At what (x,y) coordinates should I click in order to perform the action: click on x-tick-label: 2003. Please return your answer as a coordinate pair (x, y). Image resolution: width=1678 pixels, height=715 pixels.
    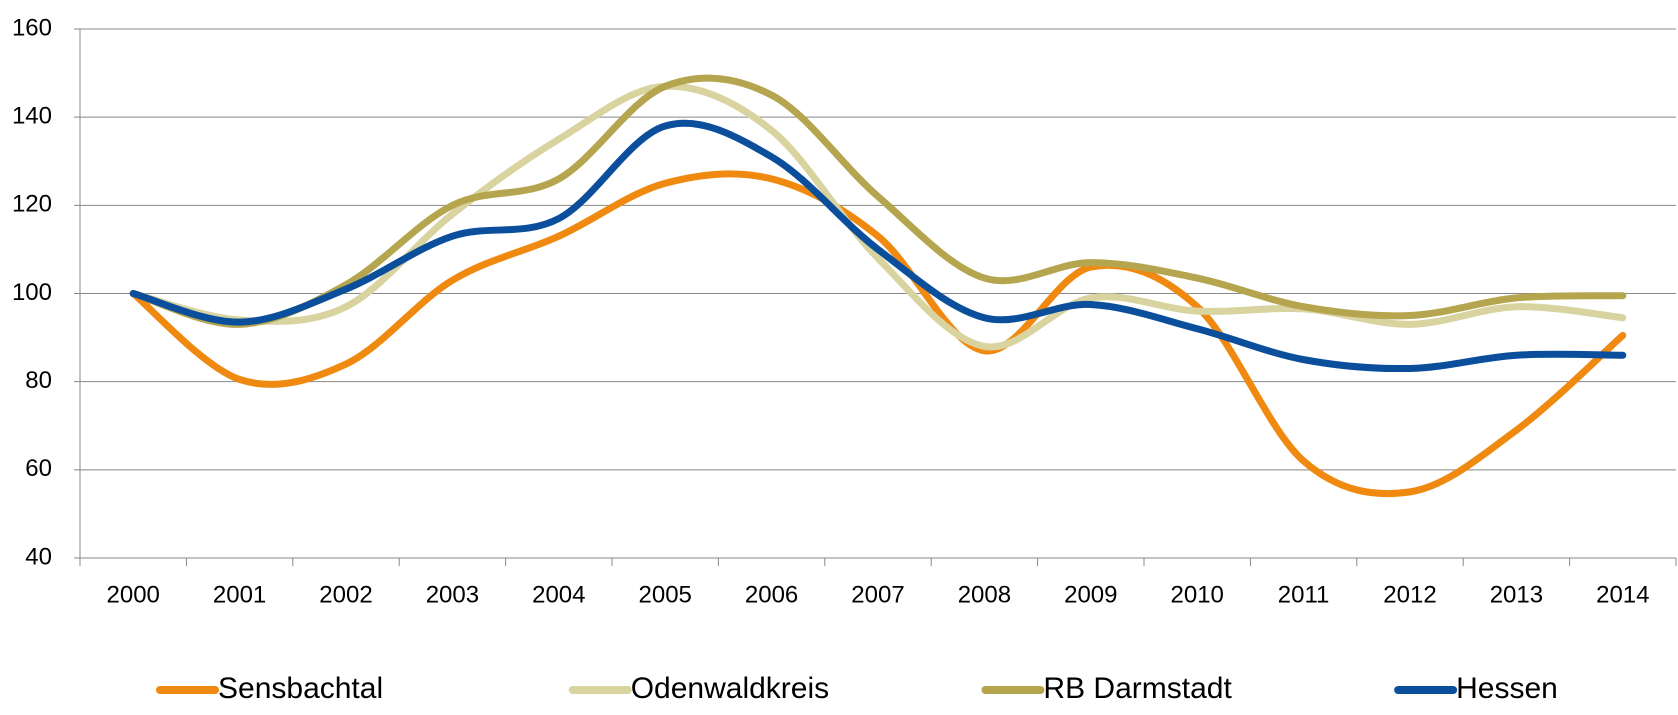
    Looking at the image, I should click on (452, 594).